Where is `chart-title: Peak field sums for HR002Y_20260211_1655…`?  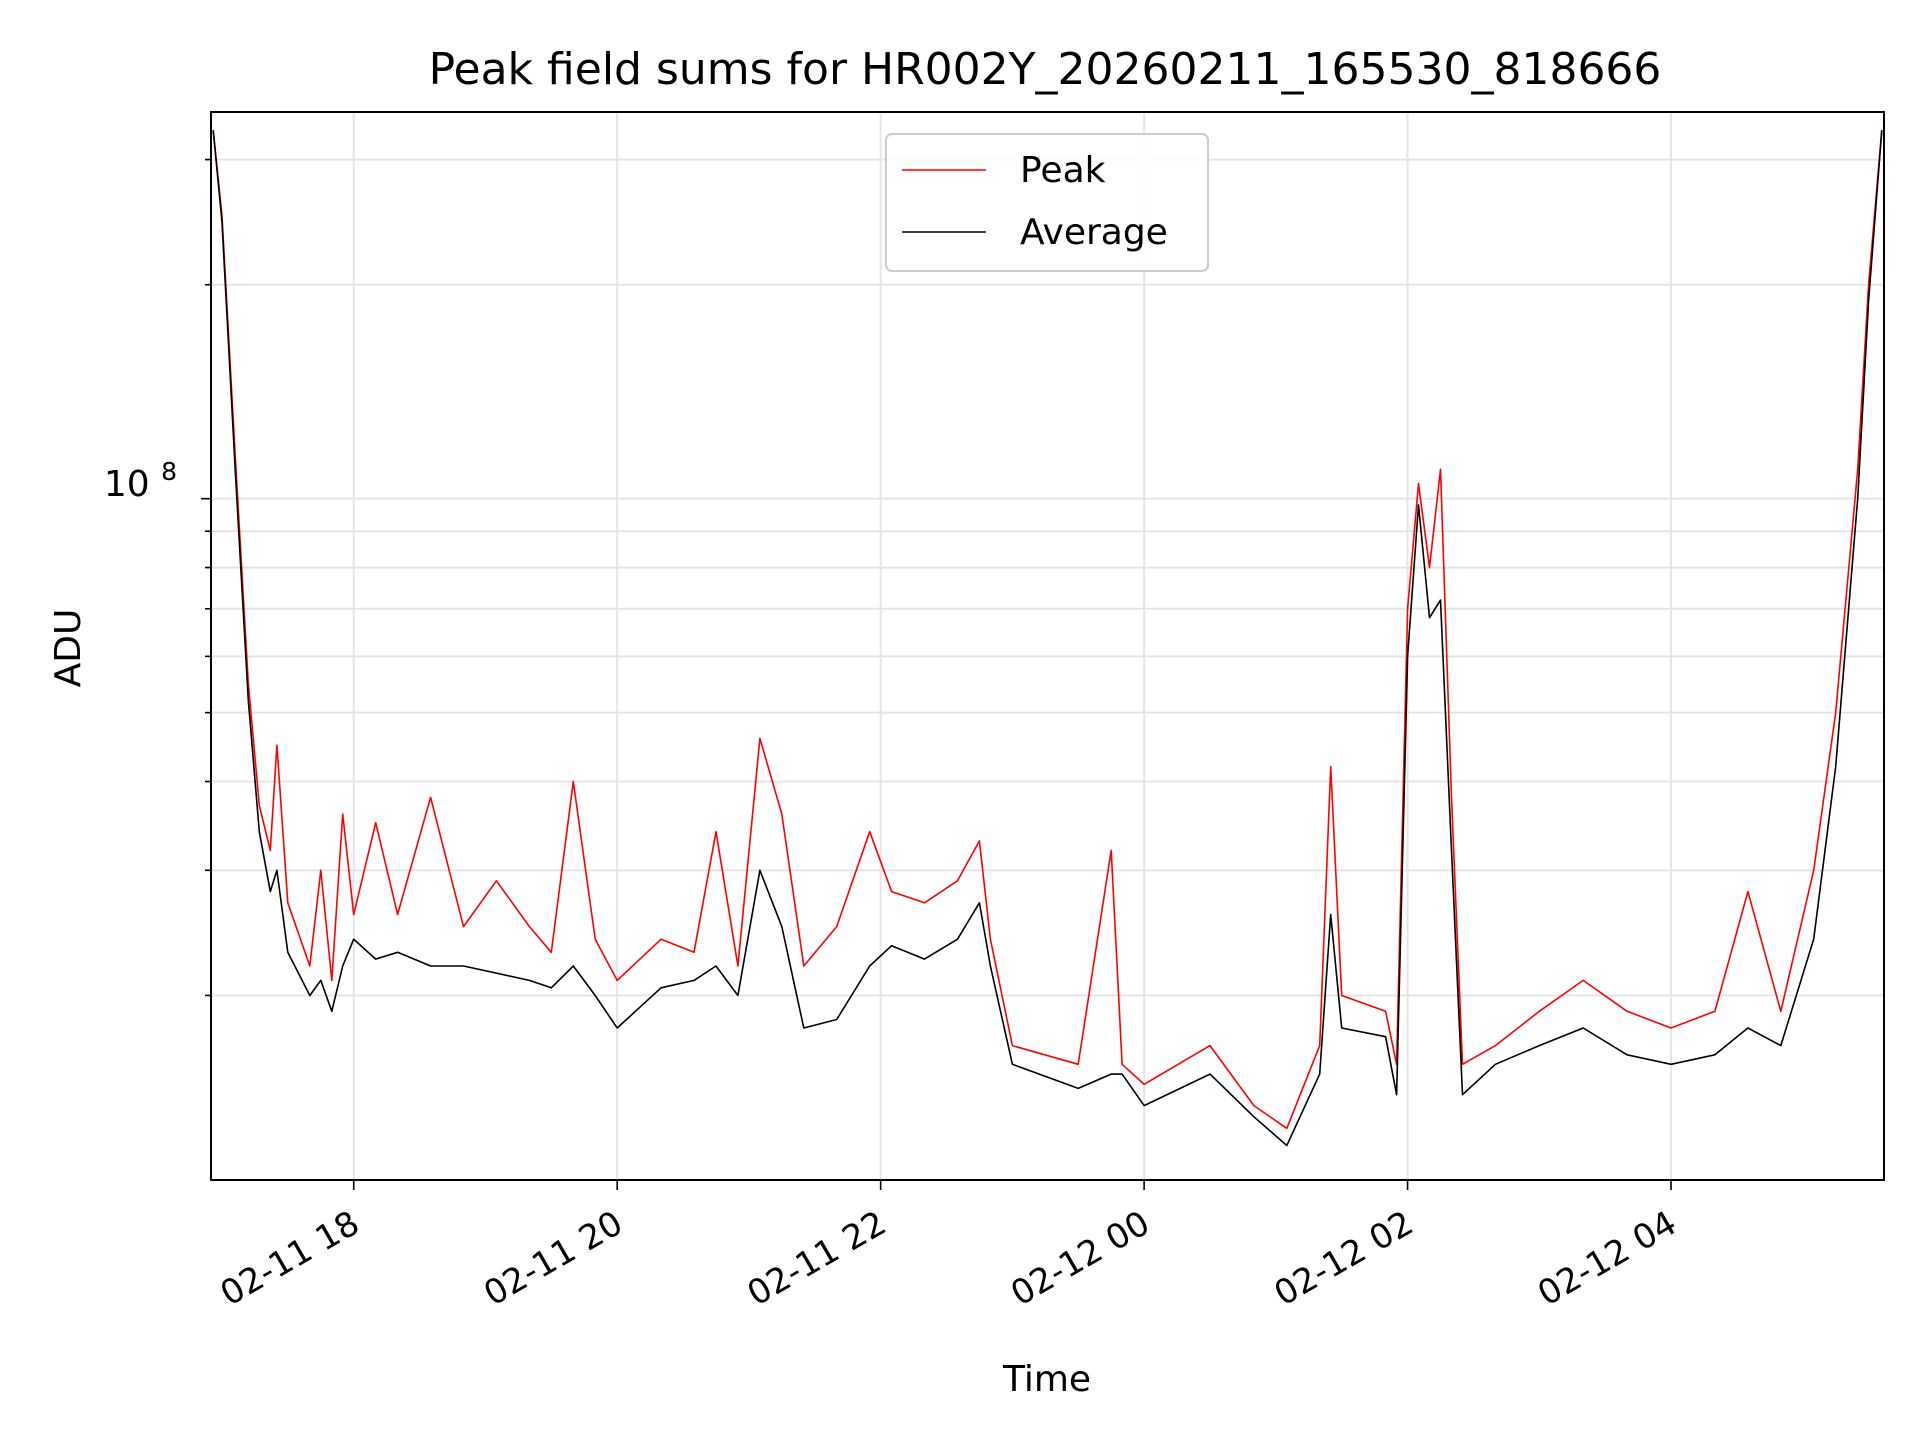 chart-title: Peak field sums for HR002Y_20260211_1655… is located at coordinates (1045, 69).